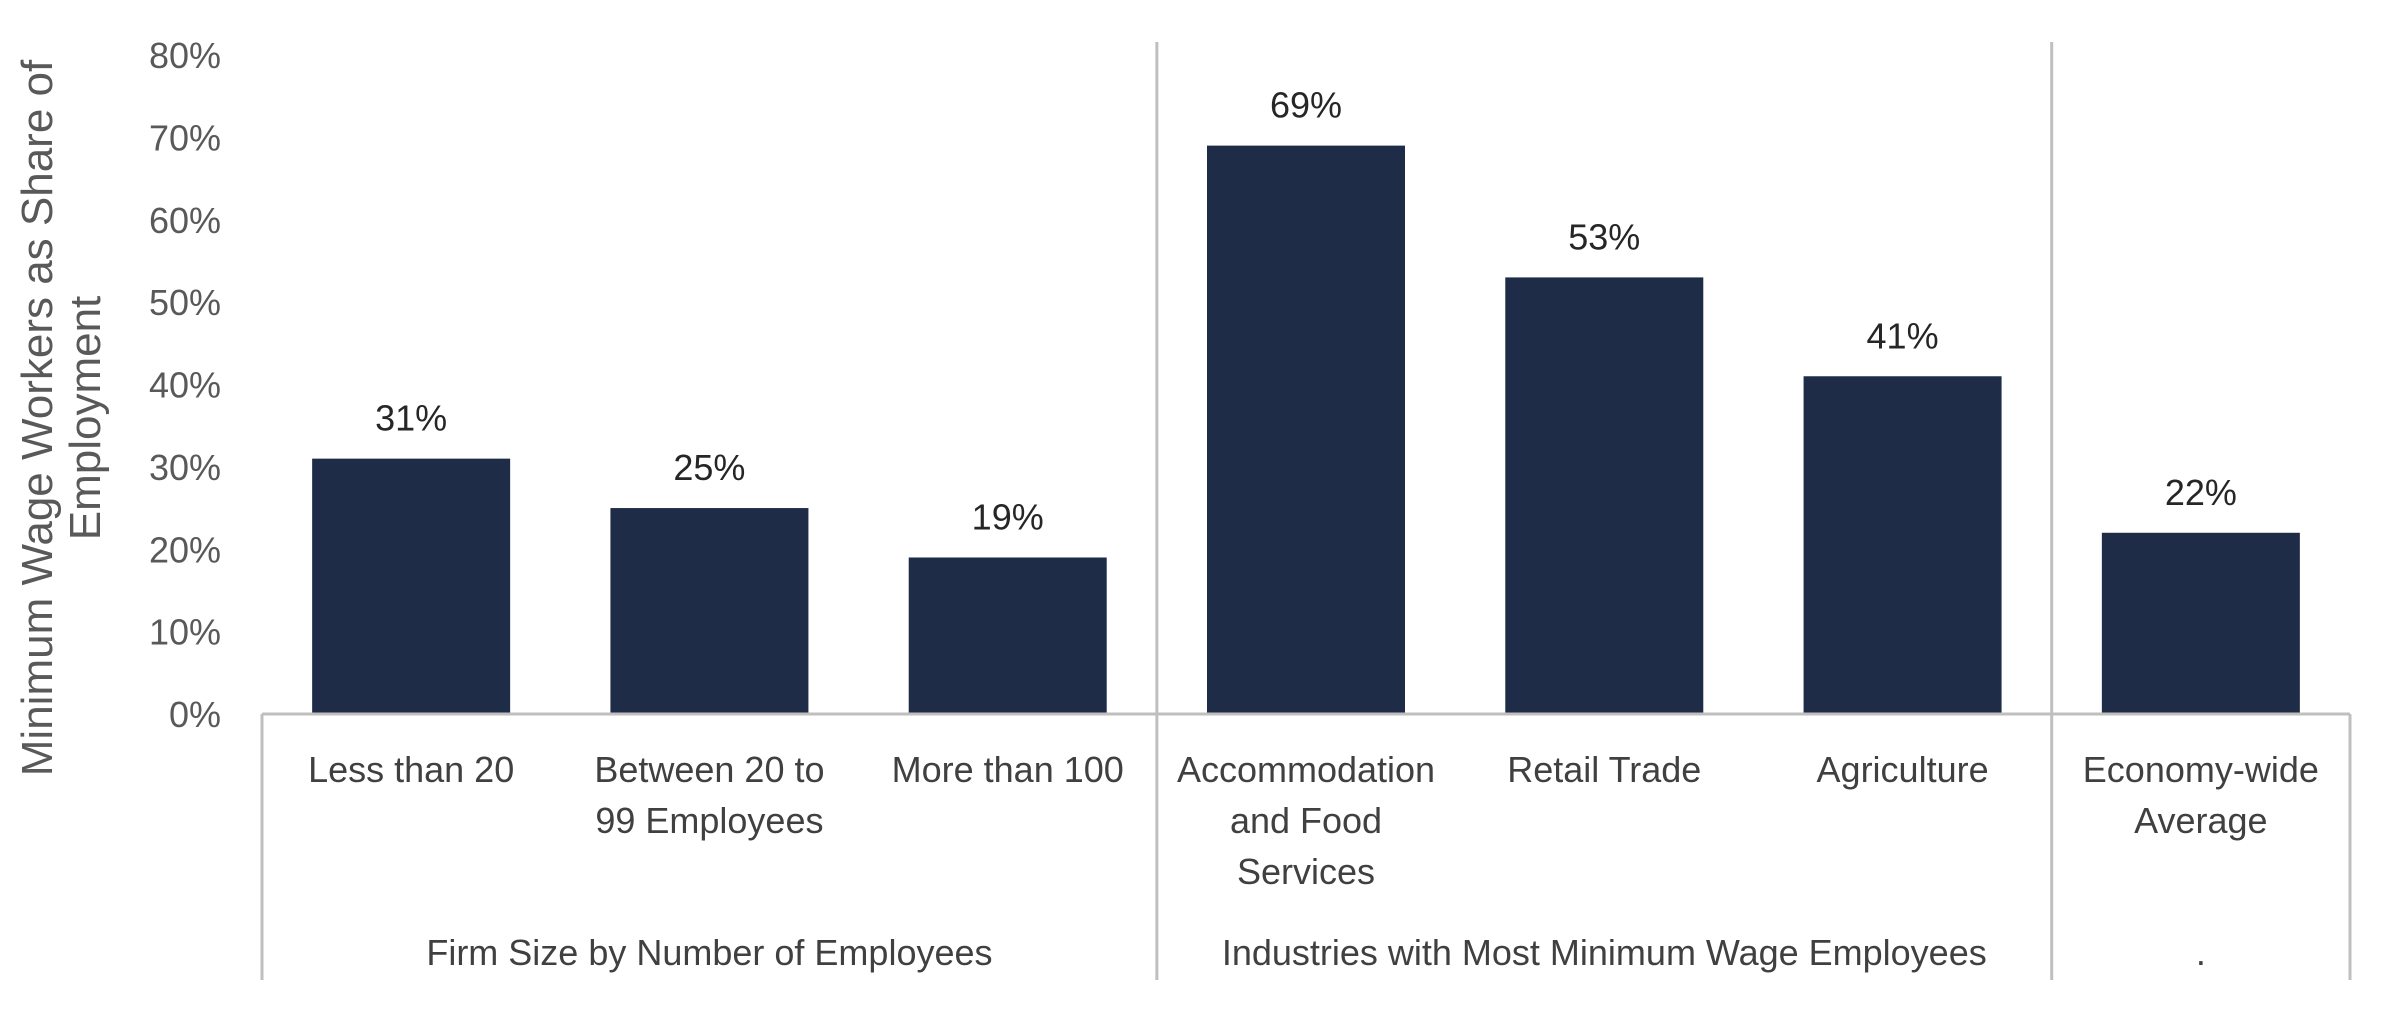 Image resolution: width=2384 pixels, height=1016 pixels. I want to click on category-label: Between 20 to 99 Employees, so click(709, 795).